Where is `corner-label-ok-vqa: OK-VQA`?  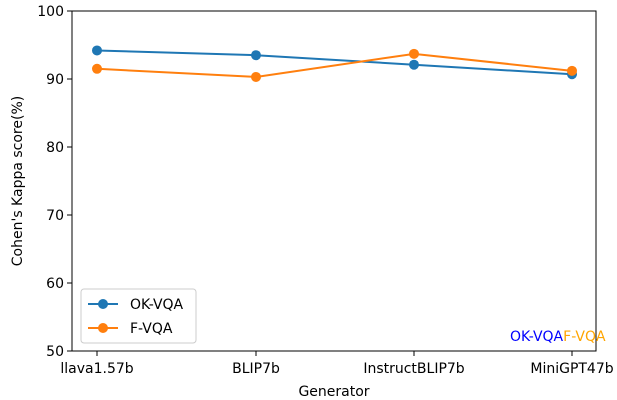 corner-label-ok-vqa: OK-VQA is located at coordinates (537, 337).